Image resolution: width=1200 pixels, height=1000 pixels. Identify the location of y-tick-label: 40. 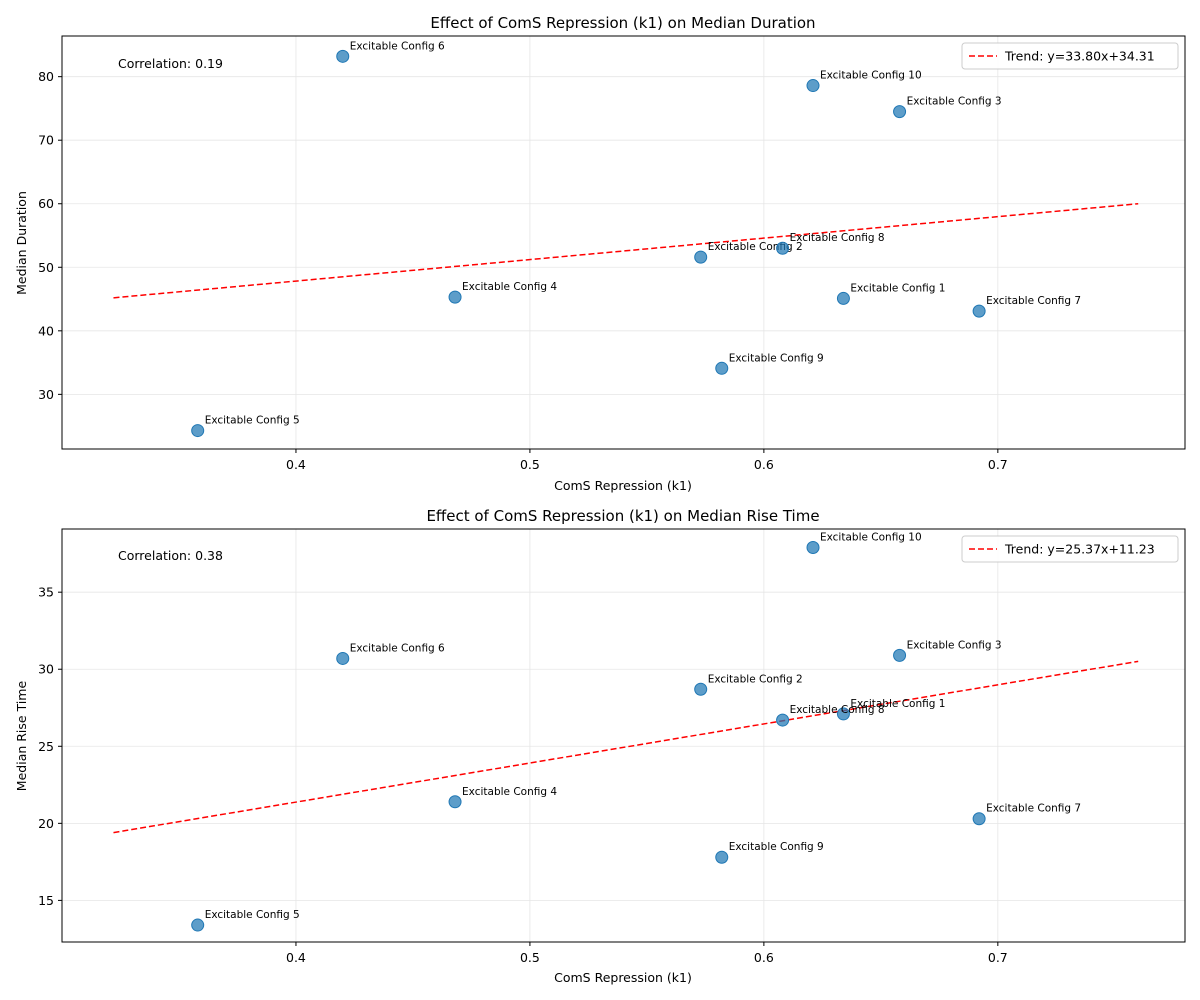
(46, 330).